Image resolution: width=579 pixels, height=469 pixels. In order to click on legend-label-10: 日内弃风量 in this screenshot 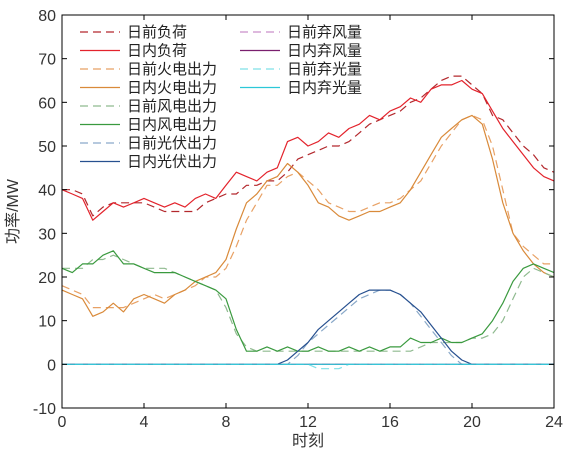, I will do `click(324, 51)`.